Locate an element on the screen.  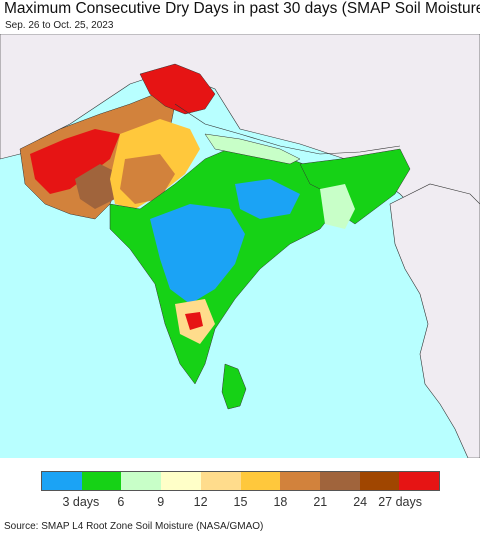
region-pakistan-dark is located at coordinates (97, 186).